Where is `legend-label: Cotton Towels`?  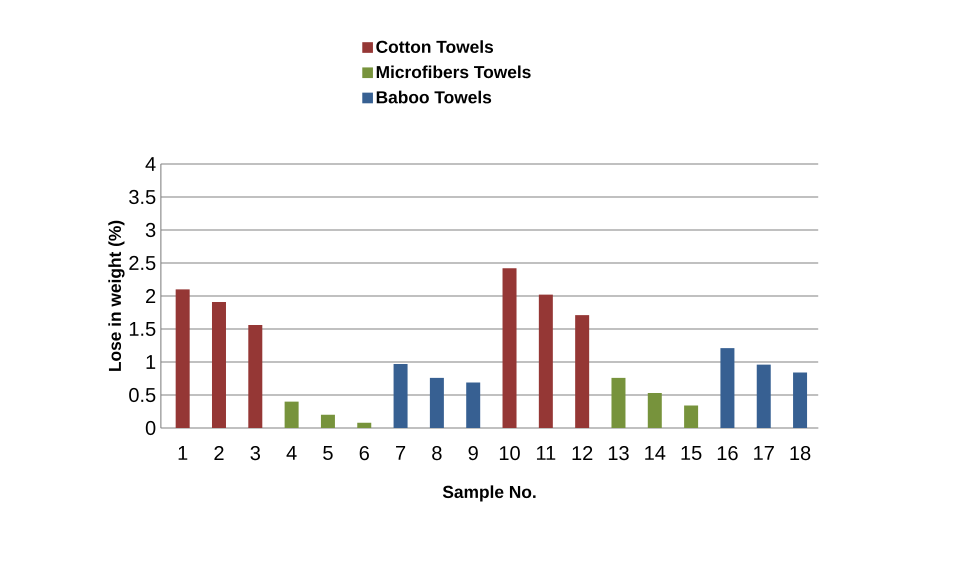
legend-label: Cotton Towels is located at coordinates (435, 46).